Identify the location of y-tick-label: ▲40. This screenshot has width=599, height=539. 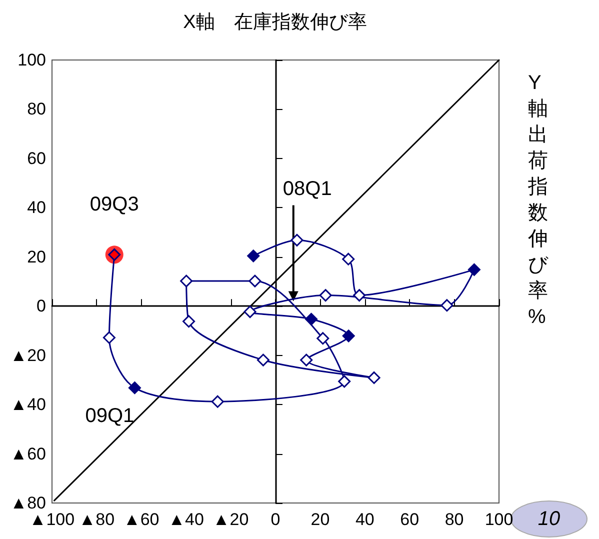
(28, 404).